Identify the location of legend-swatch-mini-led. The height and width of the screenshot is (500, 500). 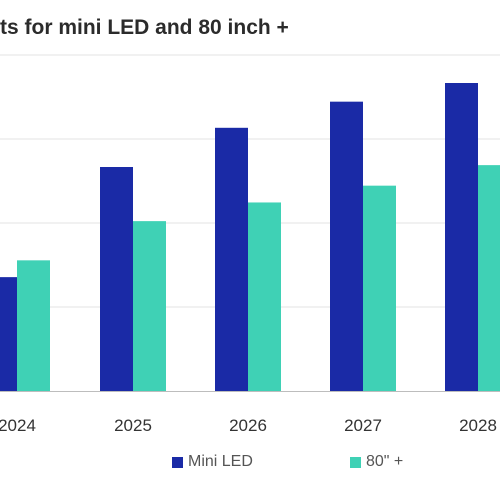
(177, 462).